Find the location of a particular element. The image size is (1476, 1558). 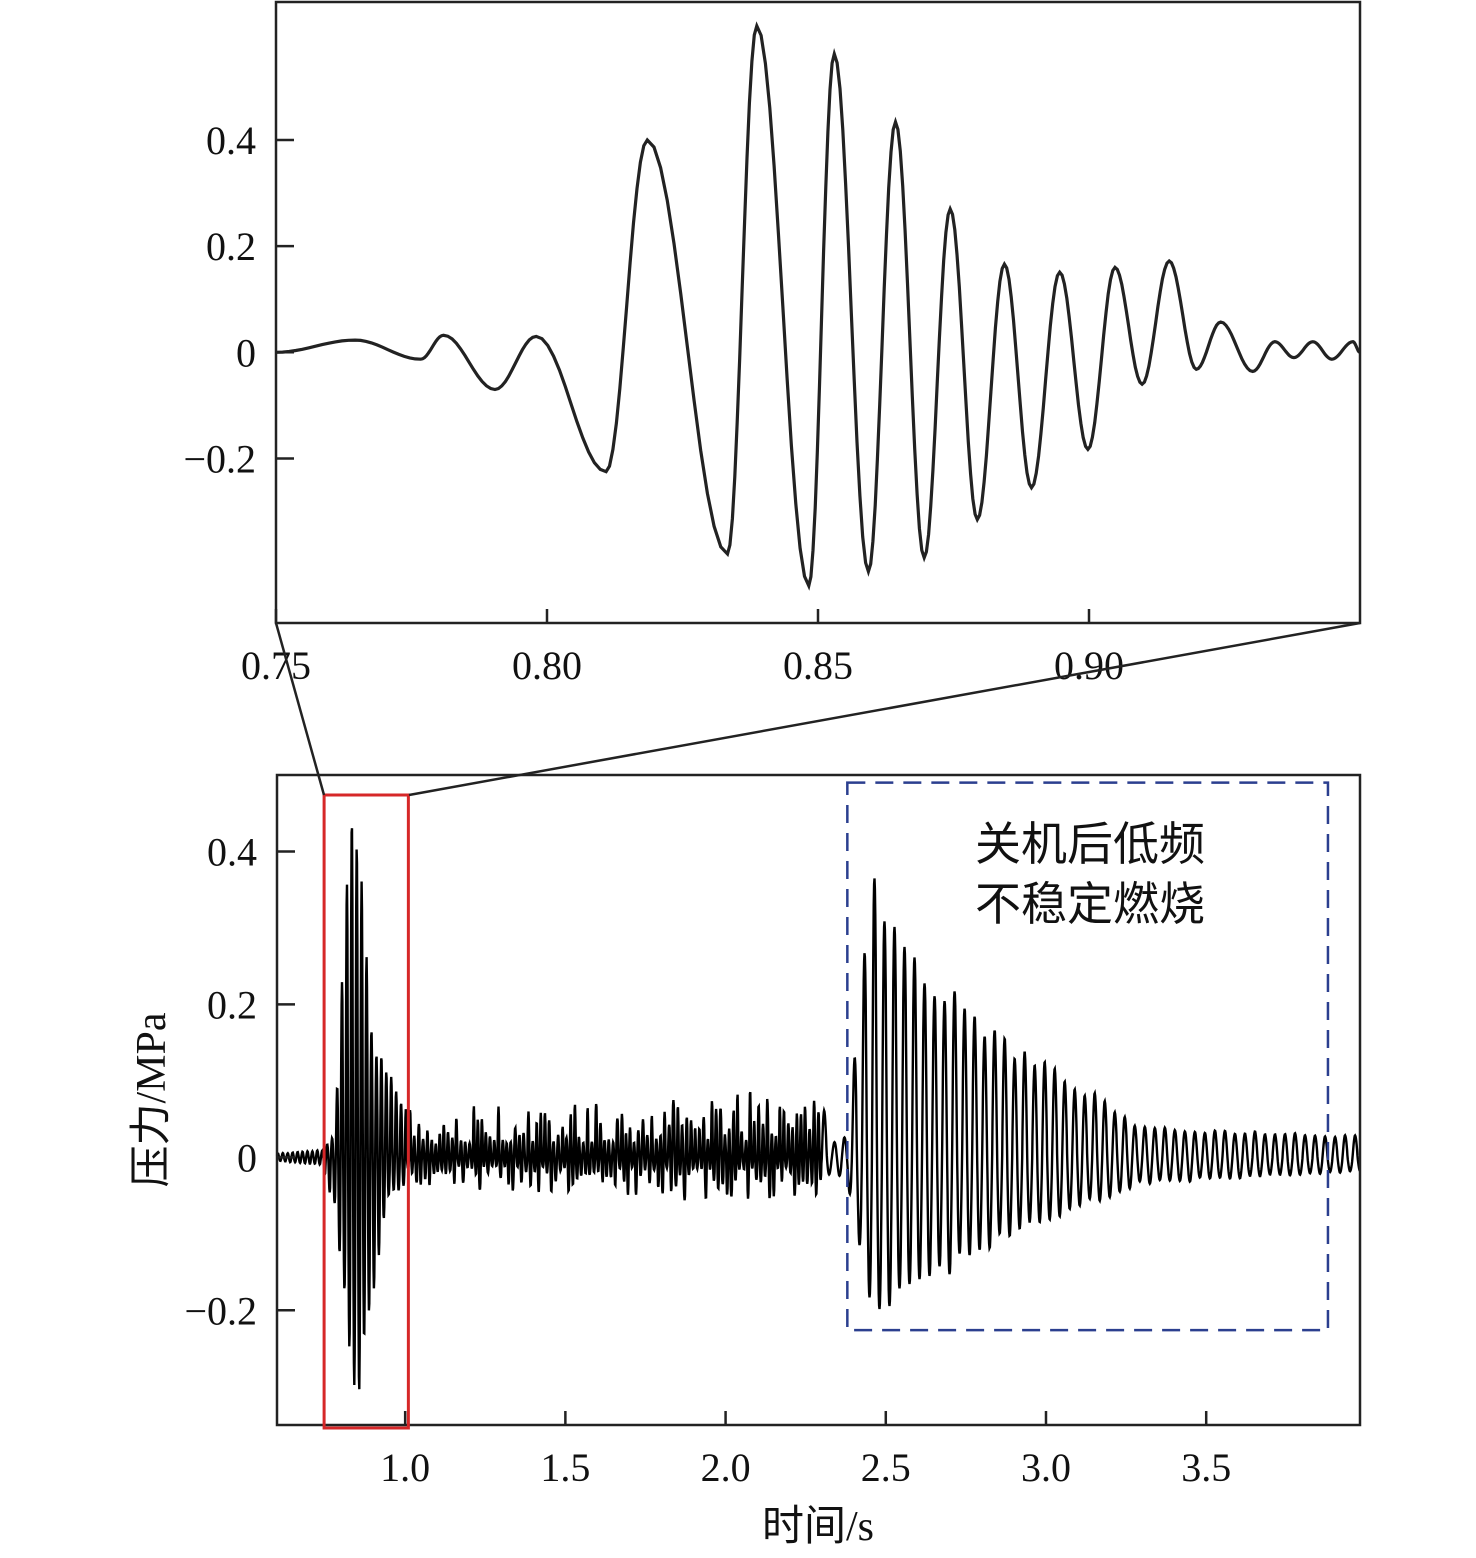

inset-x-tick-label: 0.80 is located at coordinates (547, 665).